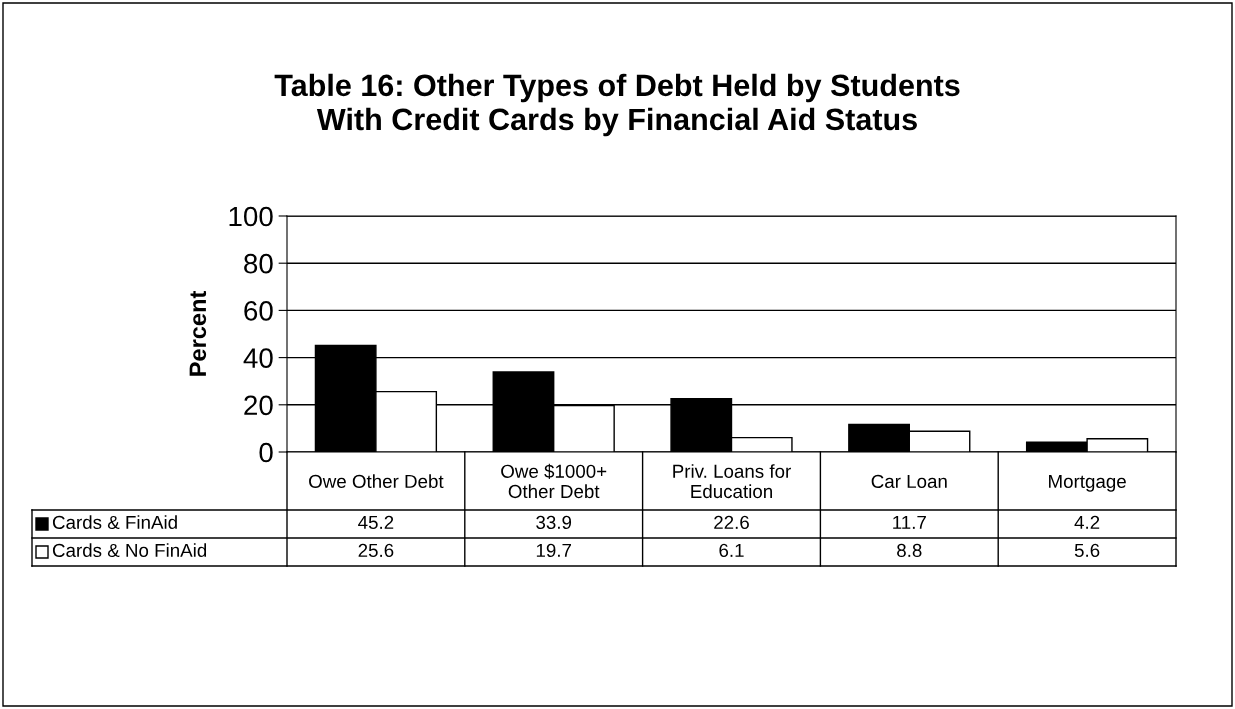 The image size is (1235, 709). I want to click on data-label: 22.6, so click(731, 522).